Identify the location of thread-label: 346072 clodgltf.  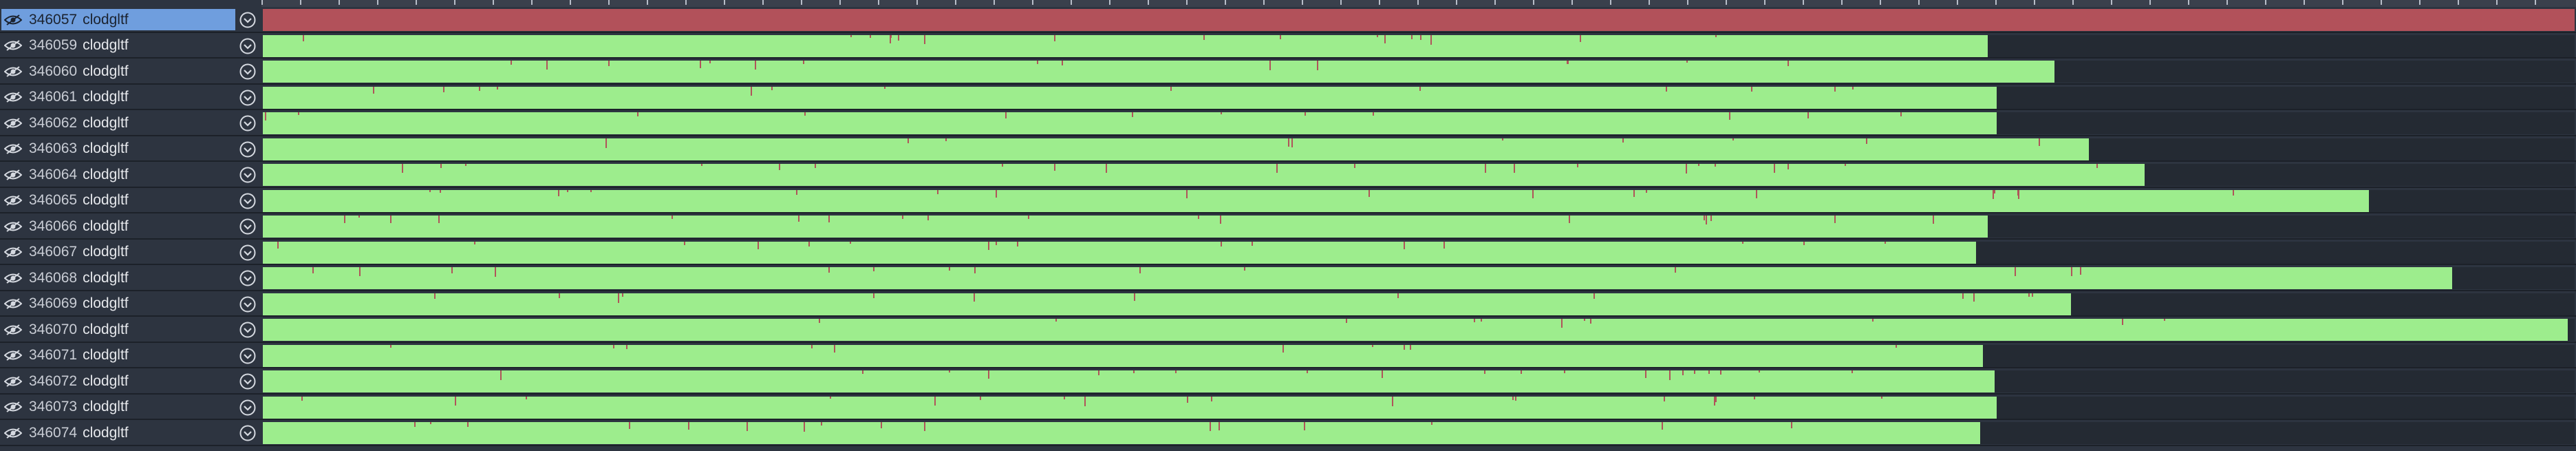
(118, 381).